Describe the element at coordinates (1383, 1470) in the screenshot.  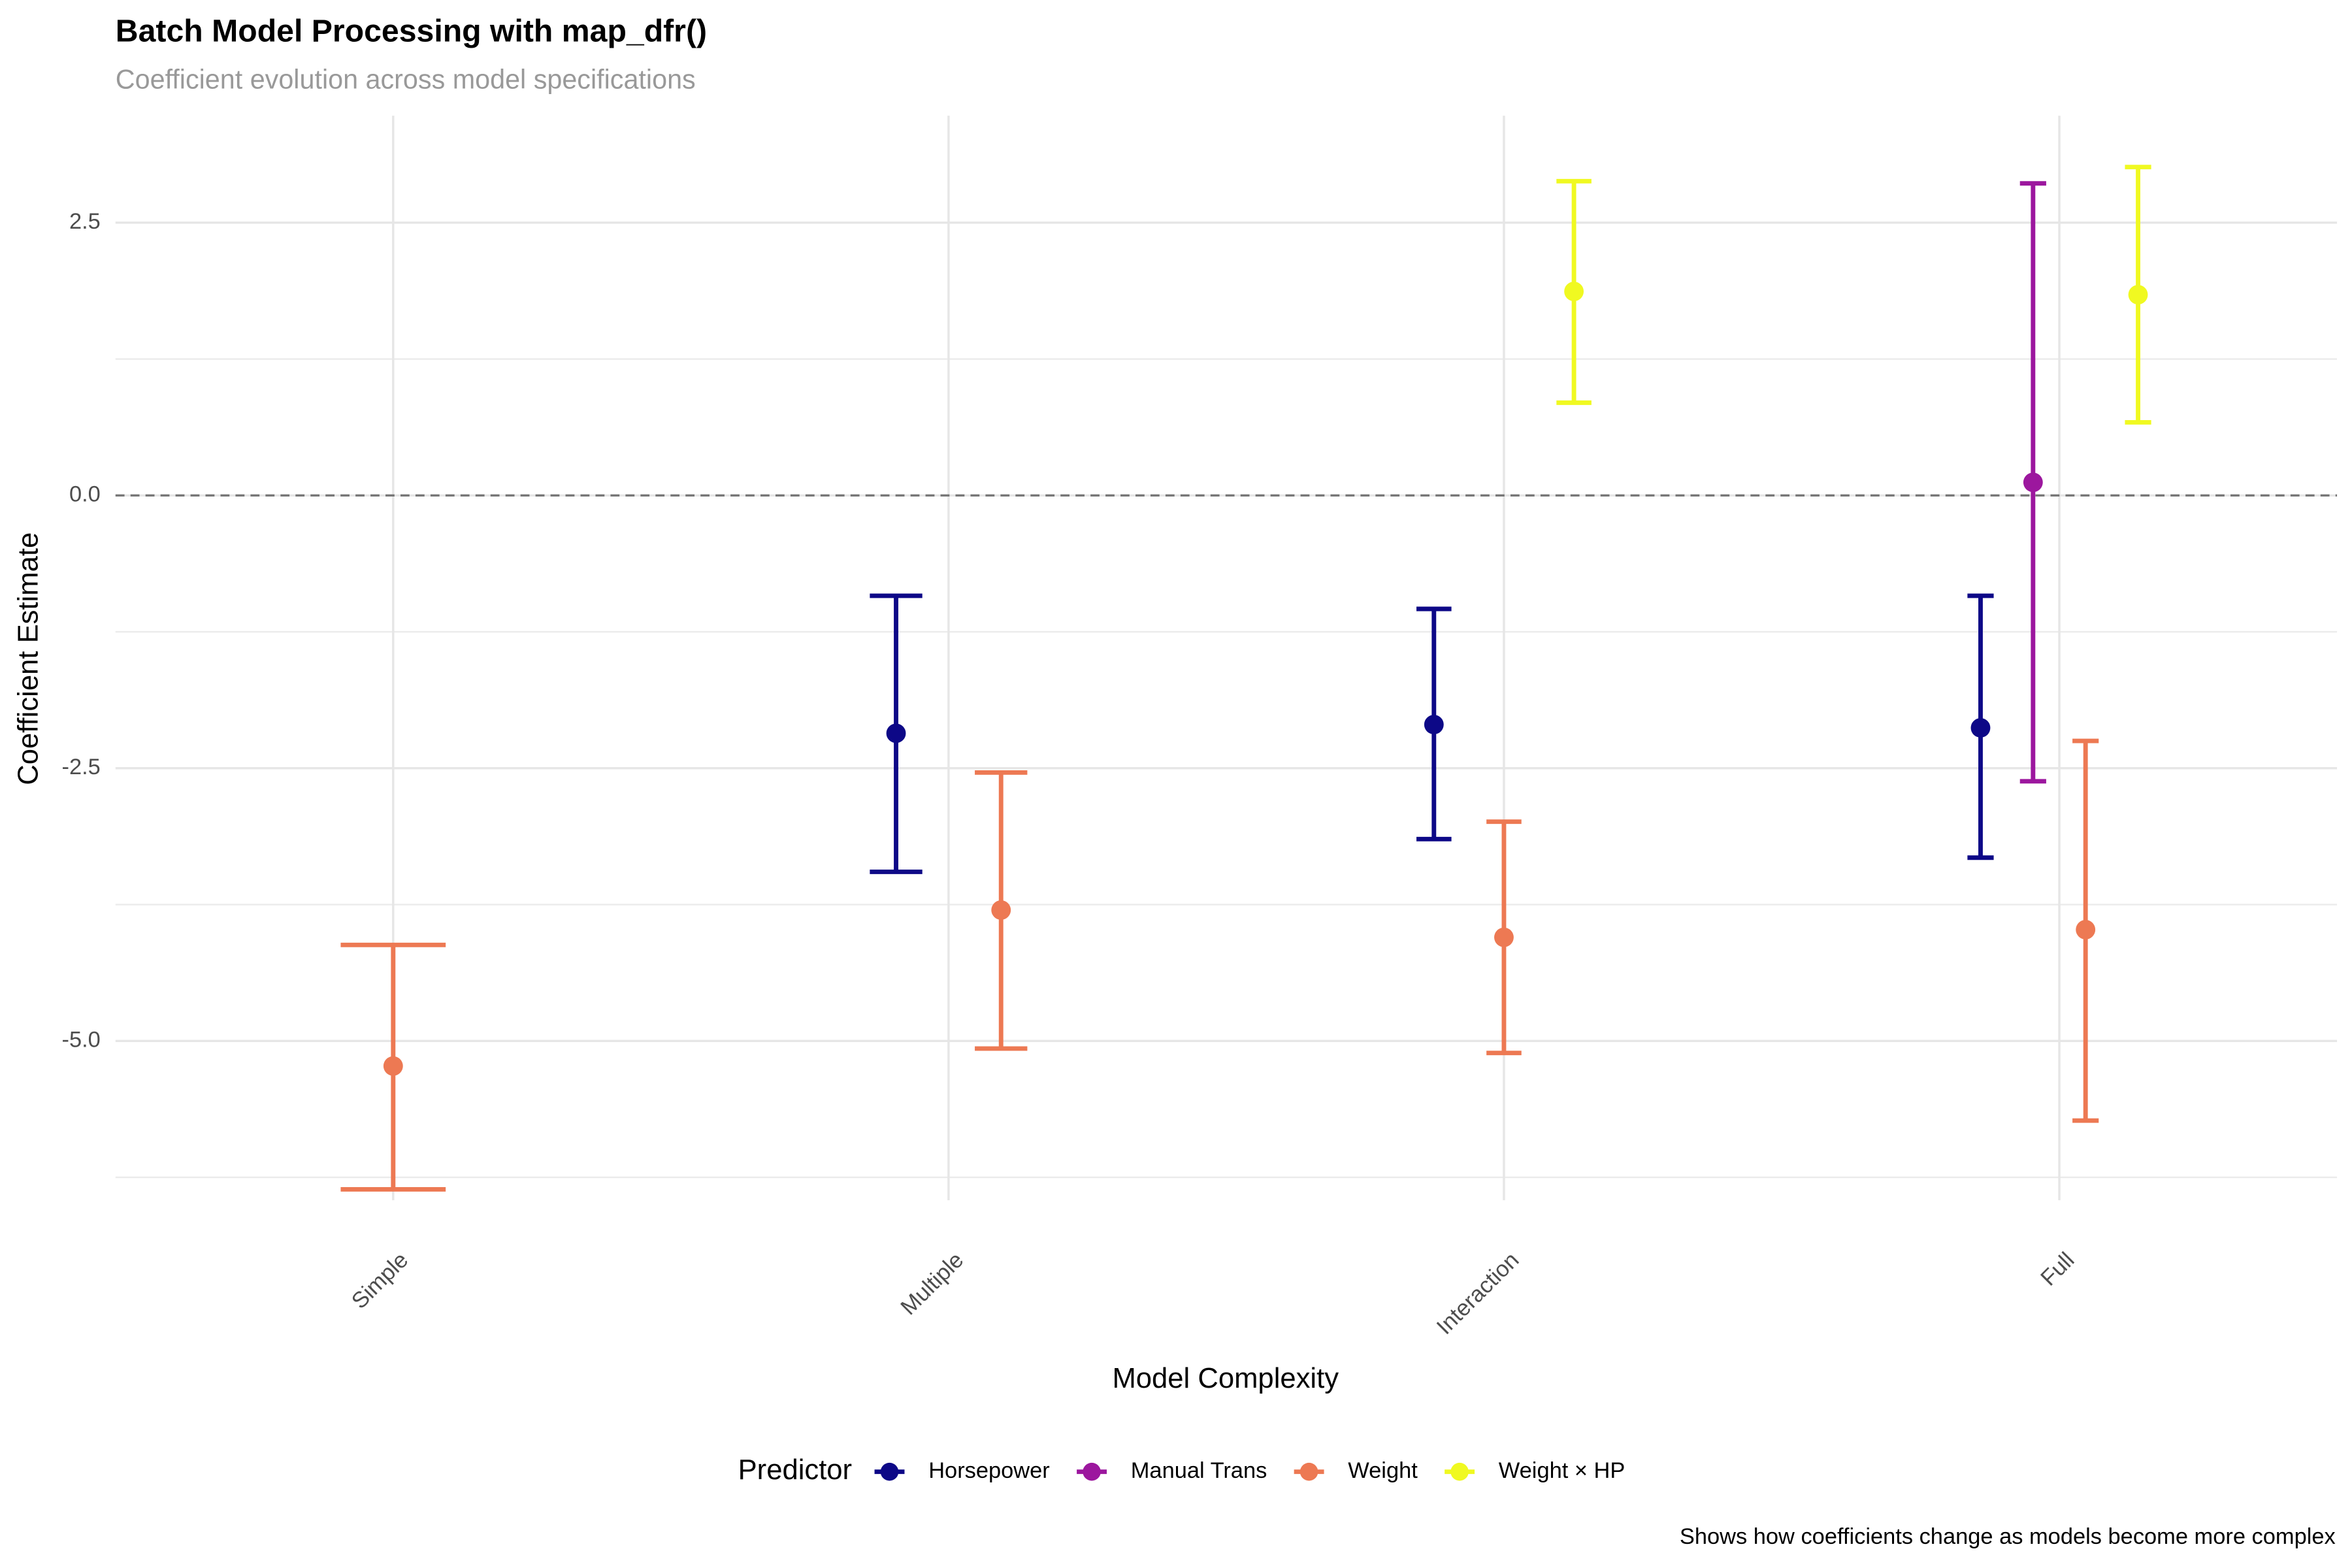
I see `legend-label: Weight` at that location.